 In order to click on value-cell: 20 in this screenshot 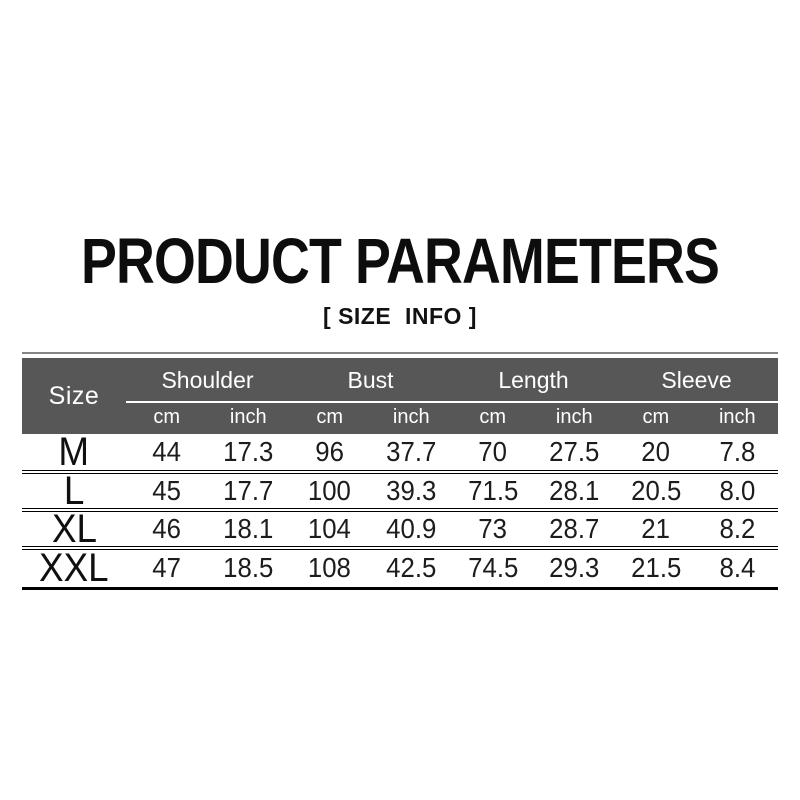, I will do `click(656, 451)`.